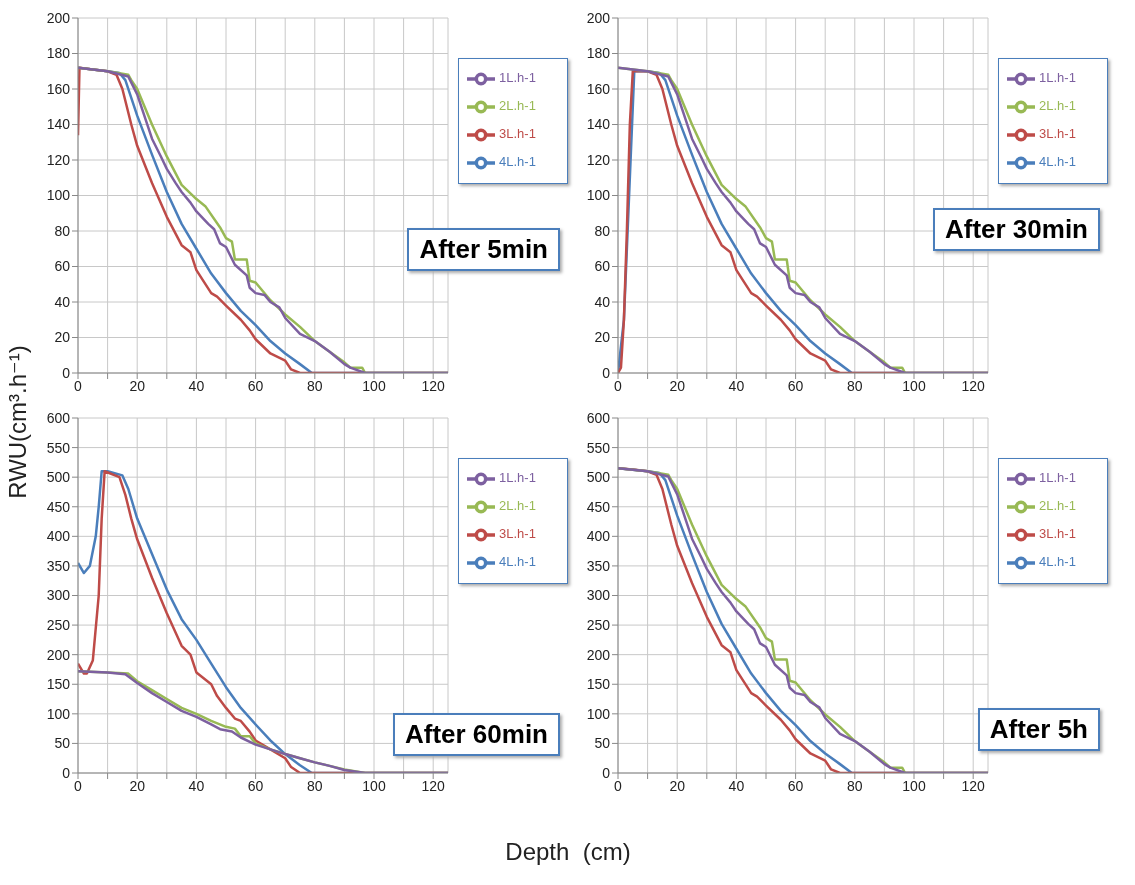 This screenshot has width=1135, height=885. I want to click on text: After 5h, so click(1038, 729).